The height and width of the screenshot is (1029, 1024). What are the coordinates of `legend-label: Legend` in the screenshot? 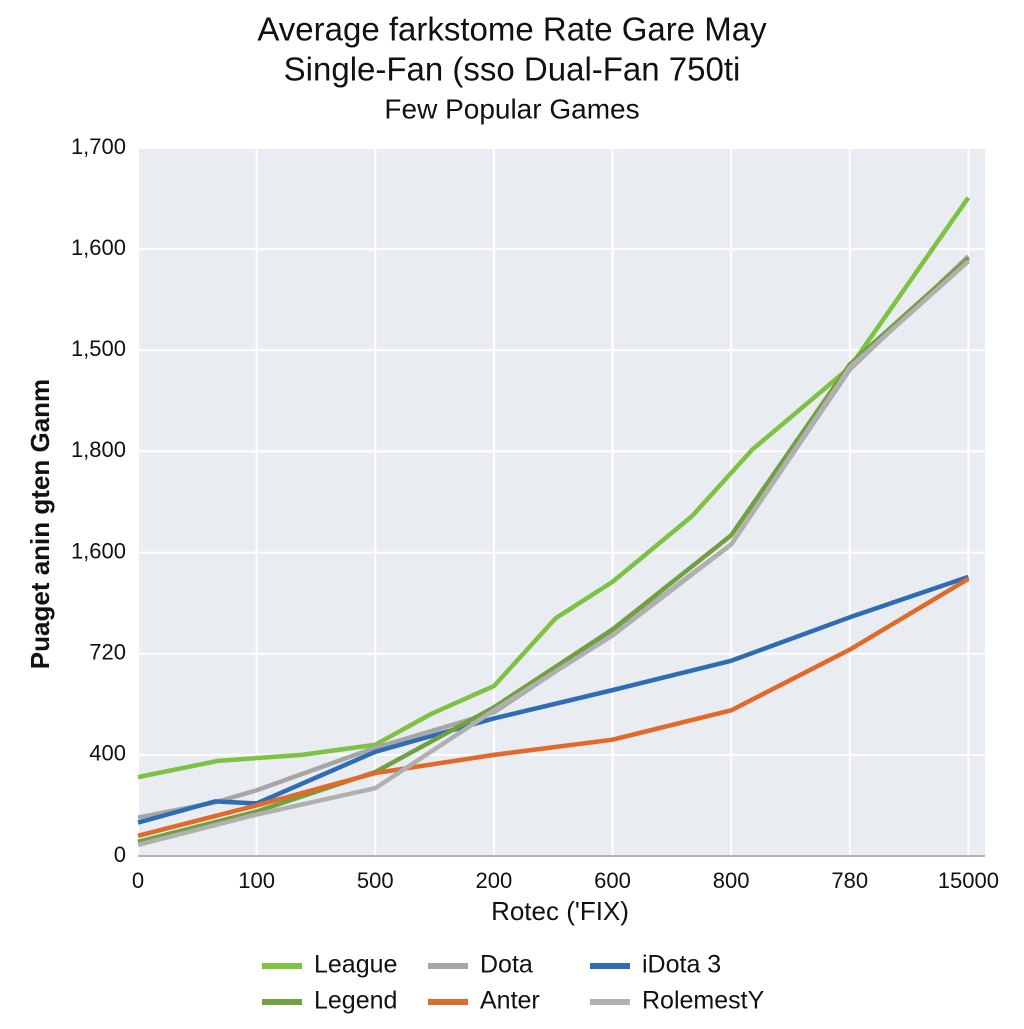 It's located at (355, 1001).